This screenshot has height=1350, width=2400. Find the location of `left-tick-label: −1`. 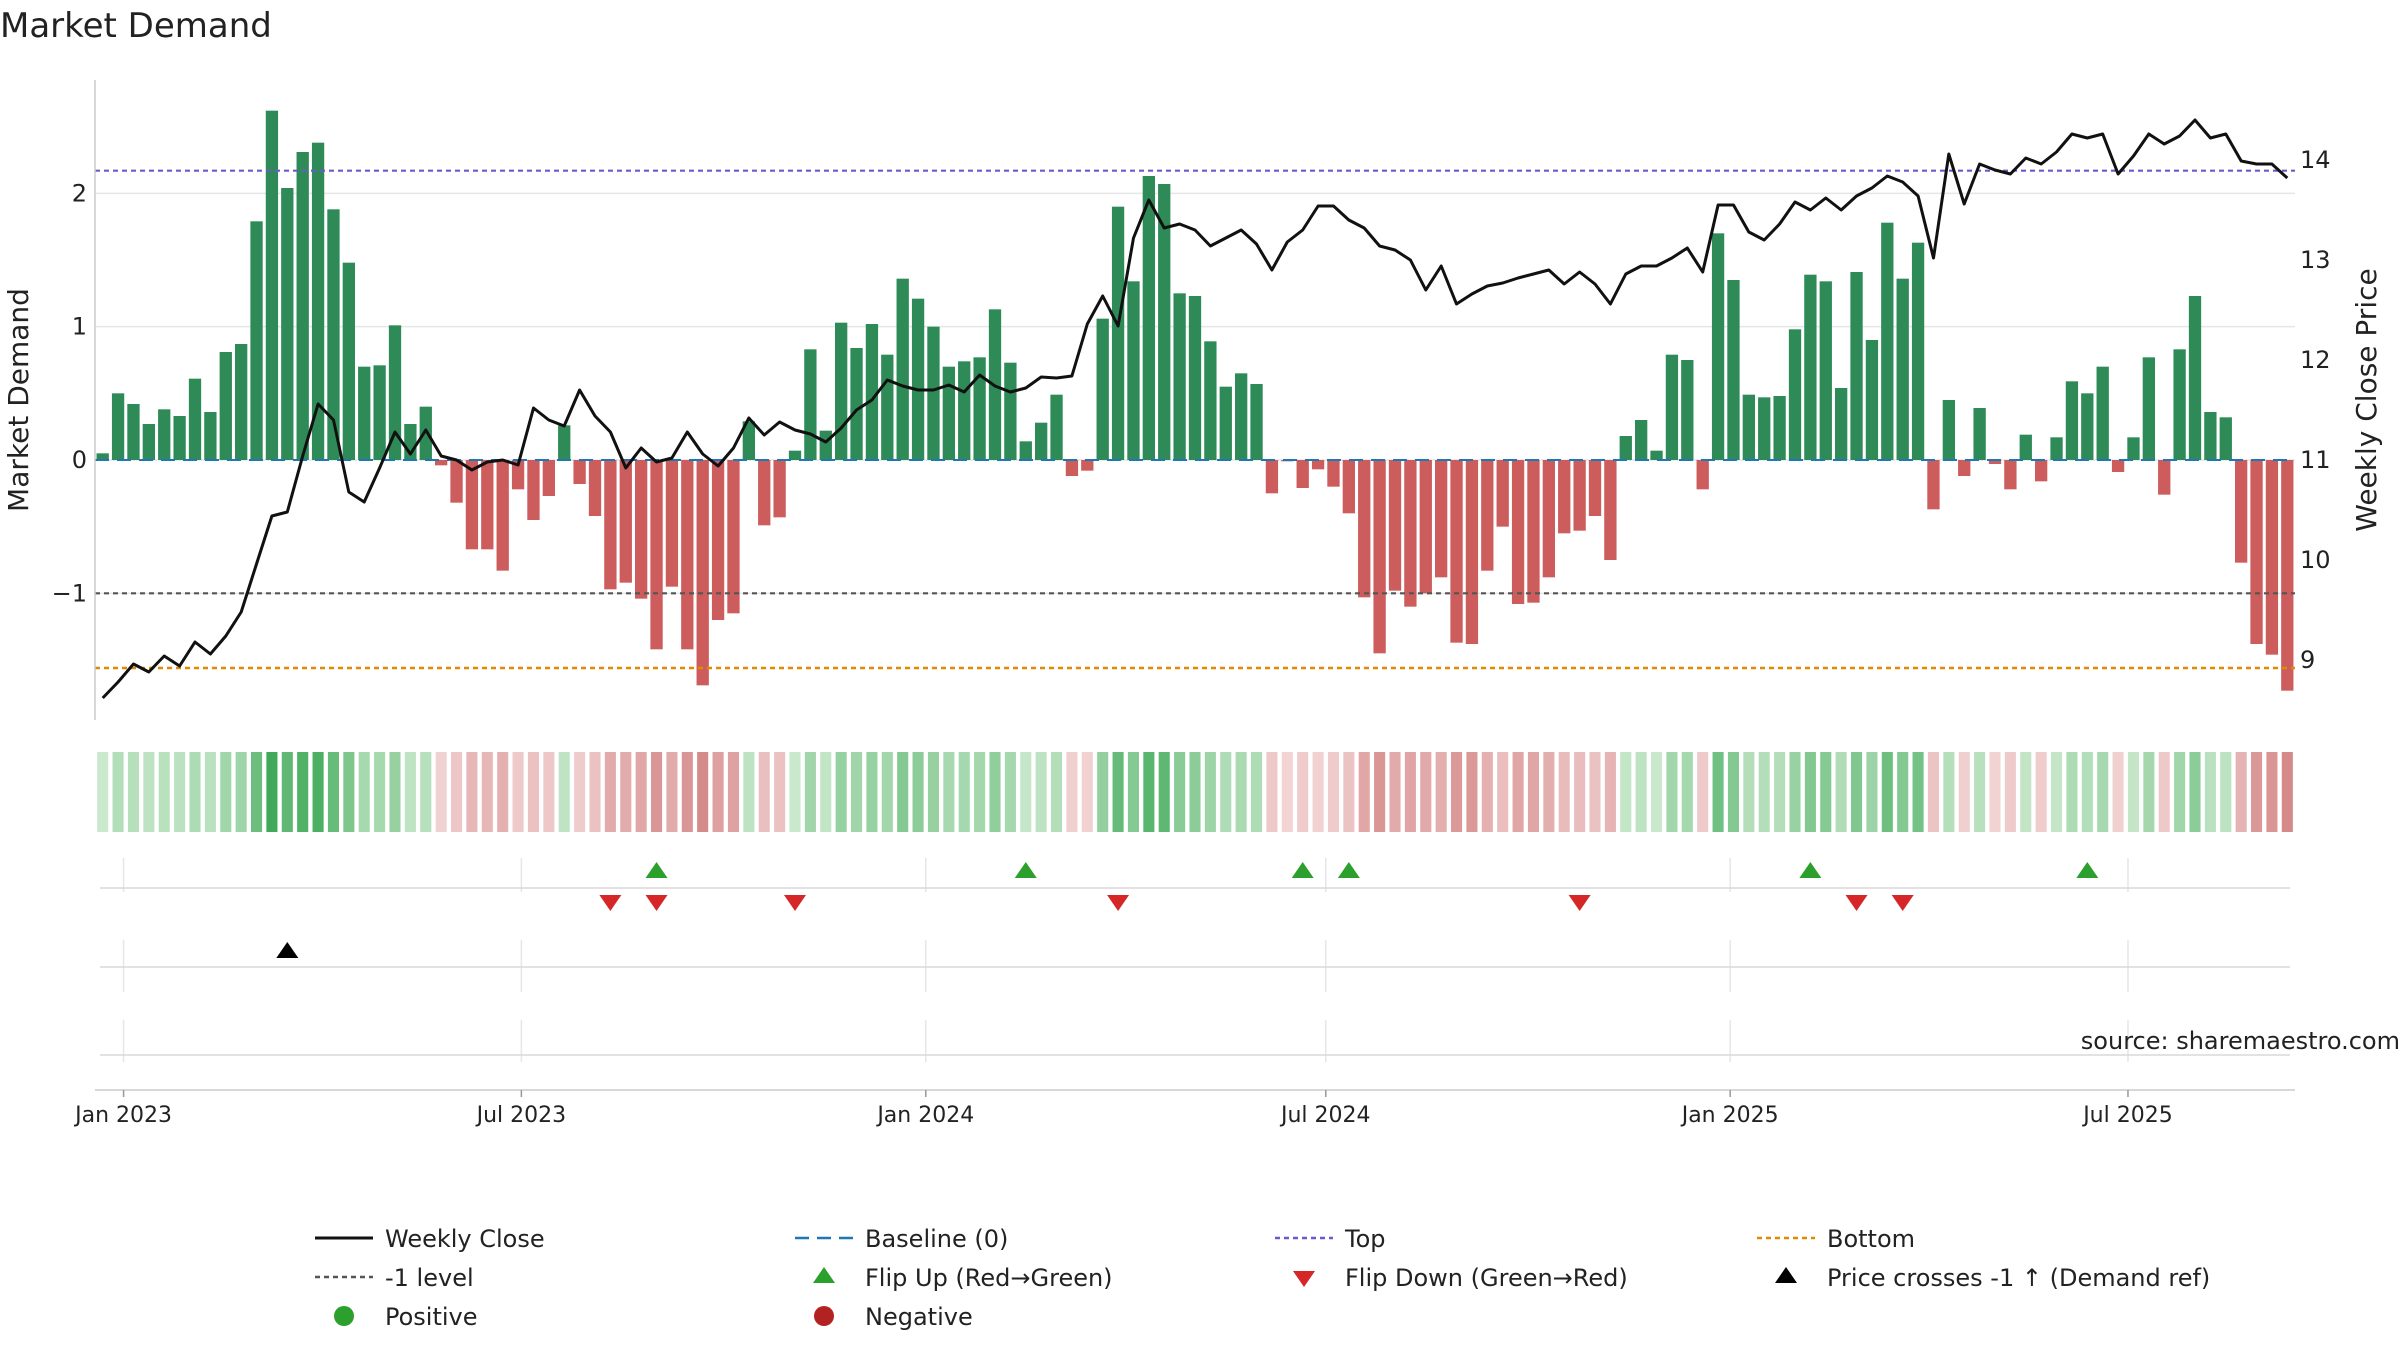

left-tick-label: −1 is located at coordinates (69, 593).